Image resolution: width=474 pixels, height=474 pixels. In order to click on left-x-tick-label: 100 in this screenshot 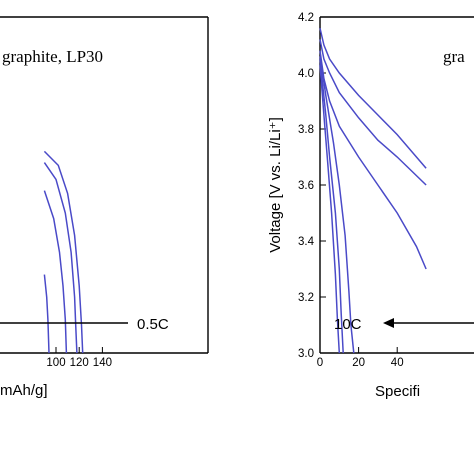, I will do `click(55, 363)`.